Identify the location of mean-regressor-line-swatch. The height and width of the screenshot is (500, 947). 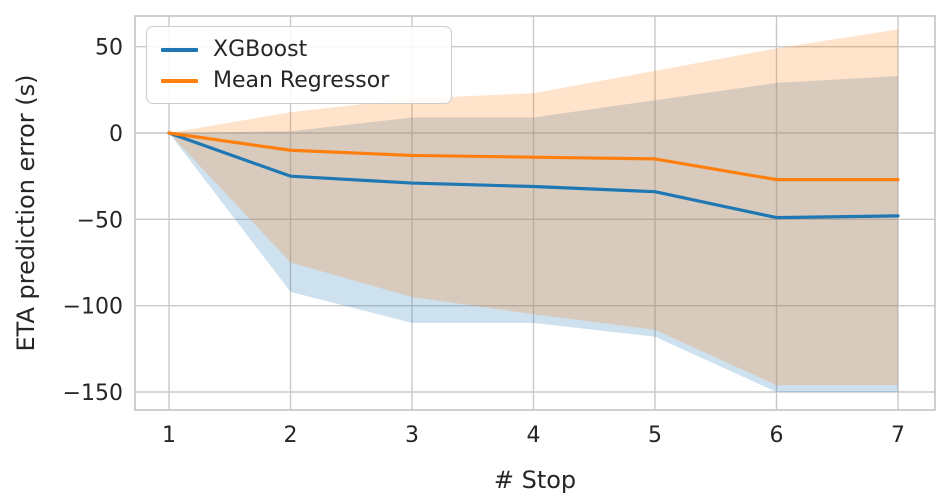
(179, 80).